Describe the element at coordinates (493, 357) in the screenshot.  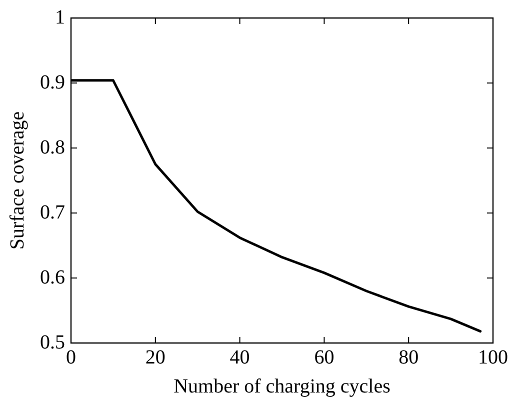
I see `x-tick-label: 100` at that location.